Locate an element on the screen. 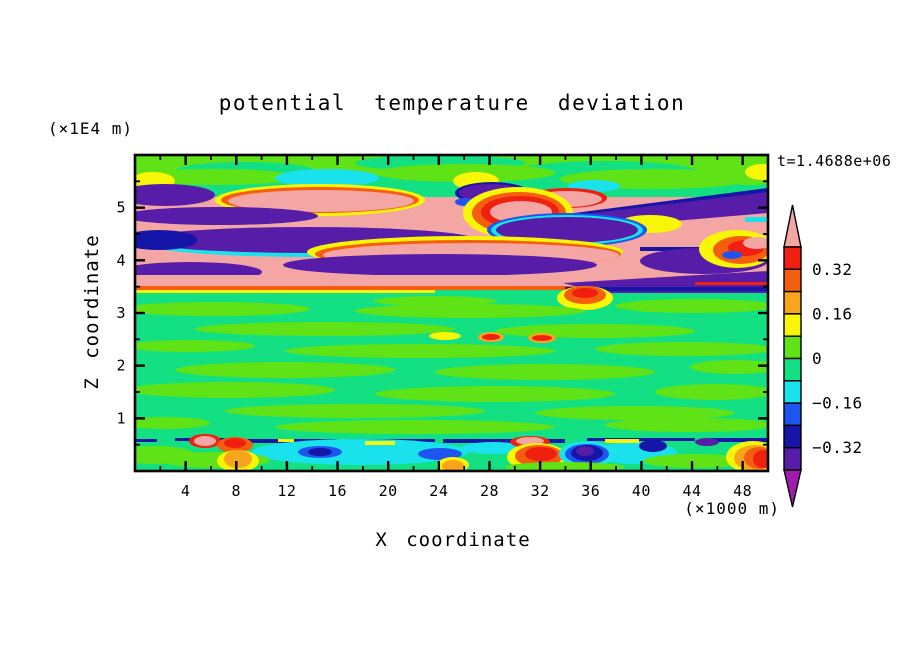  x-tick-label: 40 is located at coordinates (641, 491).